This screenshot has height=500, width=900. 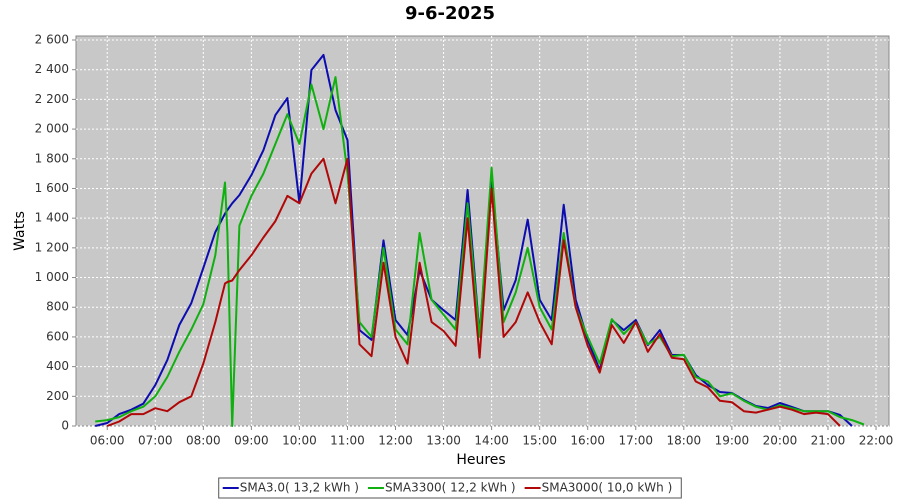 I want to click on y-axis-label: Watts, so click(x=20, y=231).